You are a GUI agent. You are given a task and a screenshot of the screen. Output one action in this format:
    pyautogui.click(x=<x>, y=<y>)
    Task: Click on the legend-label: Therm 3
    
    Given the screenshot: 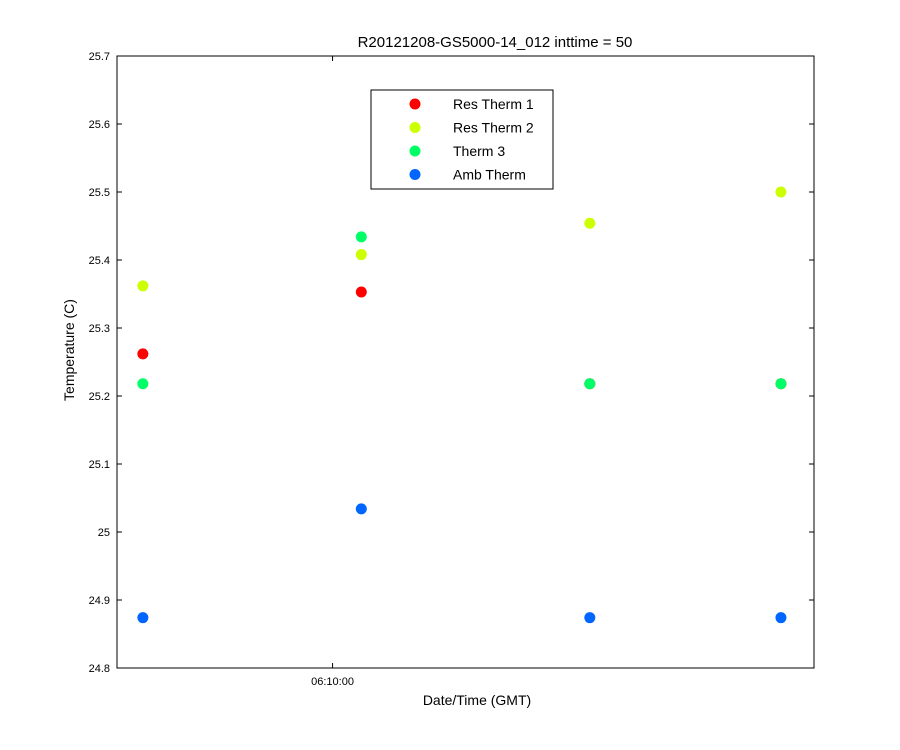 What is the action you would take?
    pyautogui.click(x=479, y=151)
    